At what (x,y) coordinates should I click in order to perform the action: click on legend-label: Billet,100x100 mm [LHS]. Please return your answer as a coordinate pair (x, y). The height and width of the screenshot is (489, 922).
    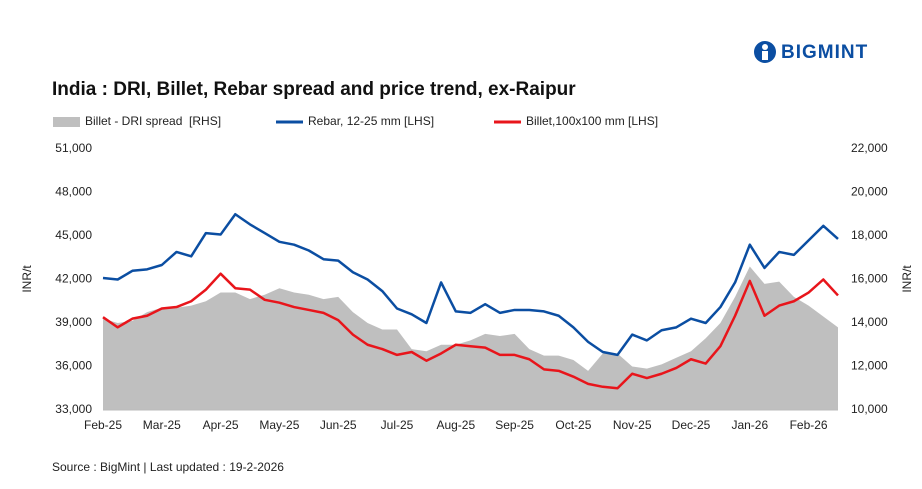
    Looking at the image, I should click on (592, 121).